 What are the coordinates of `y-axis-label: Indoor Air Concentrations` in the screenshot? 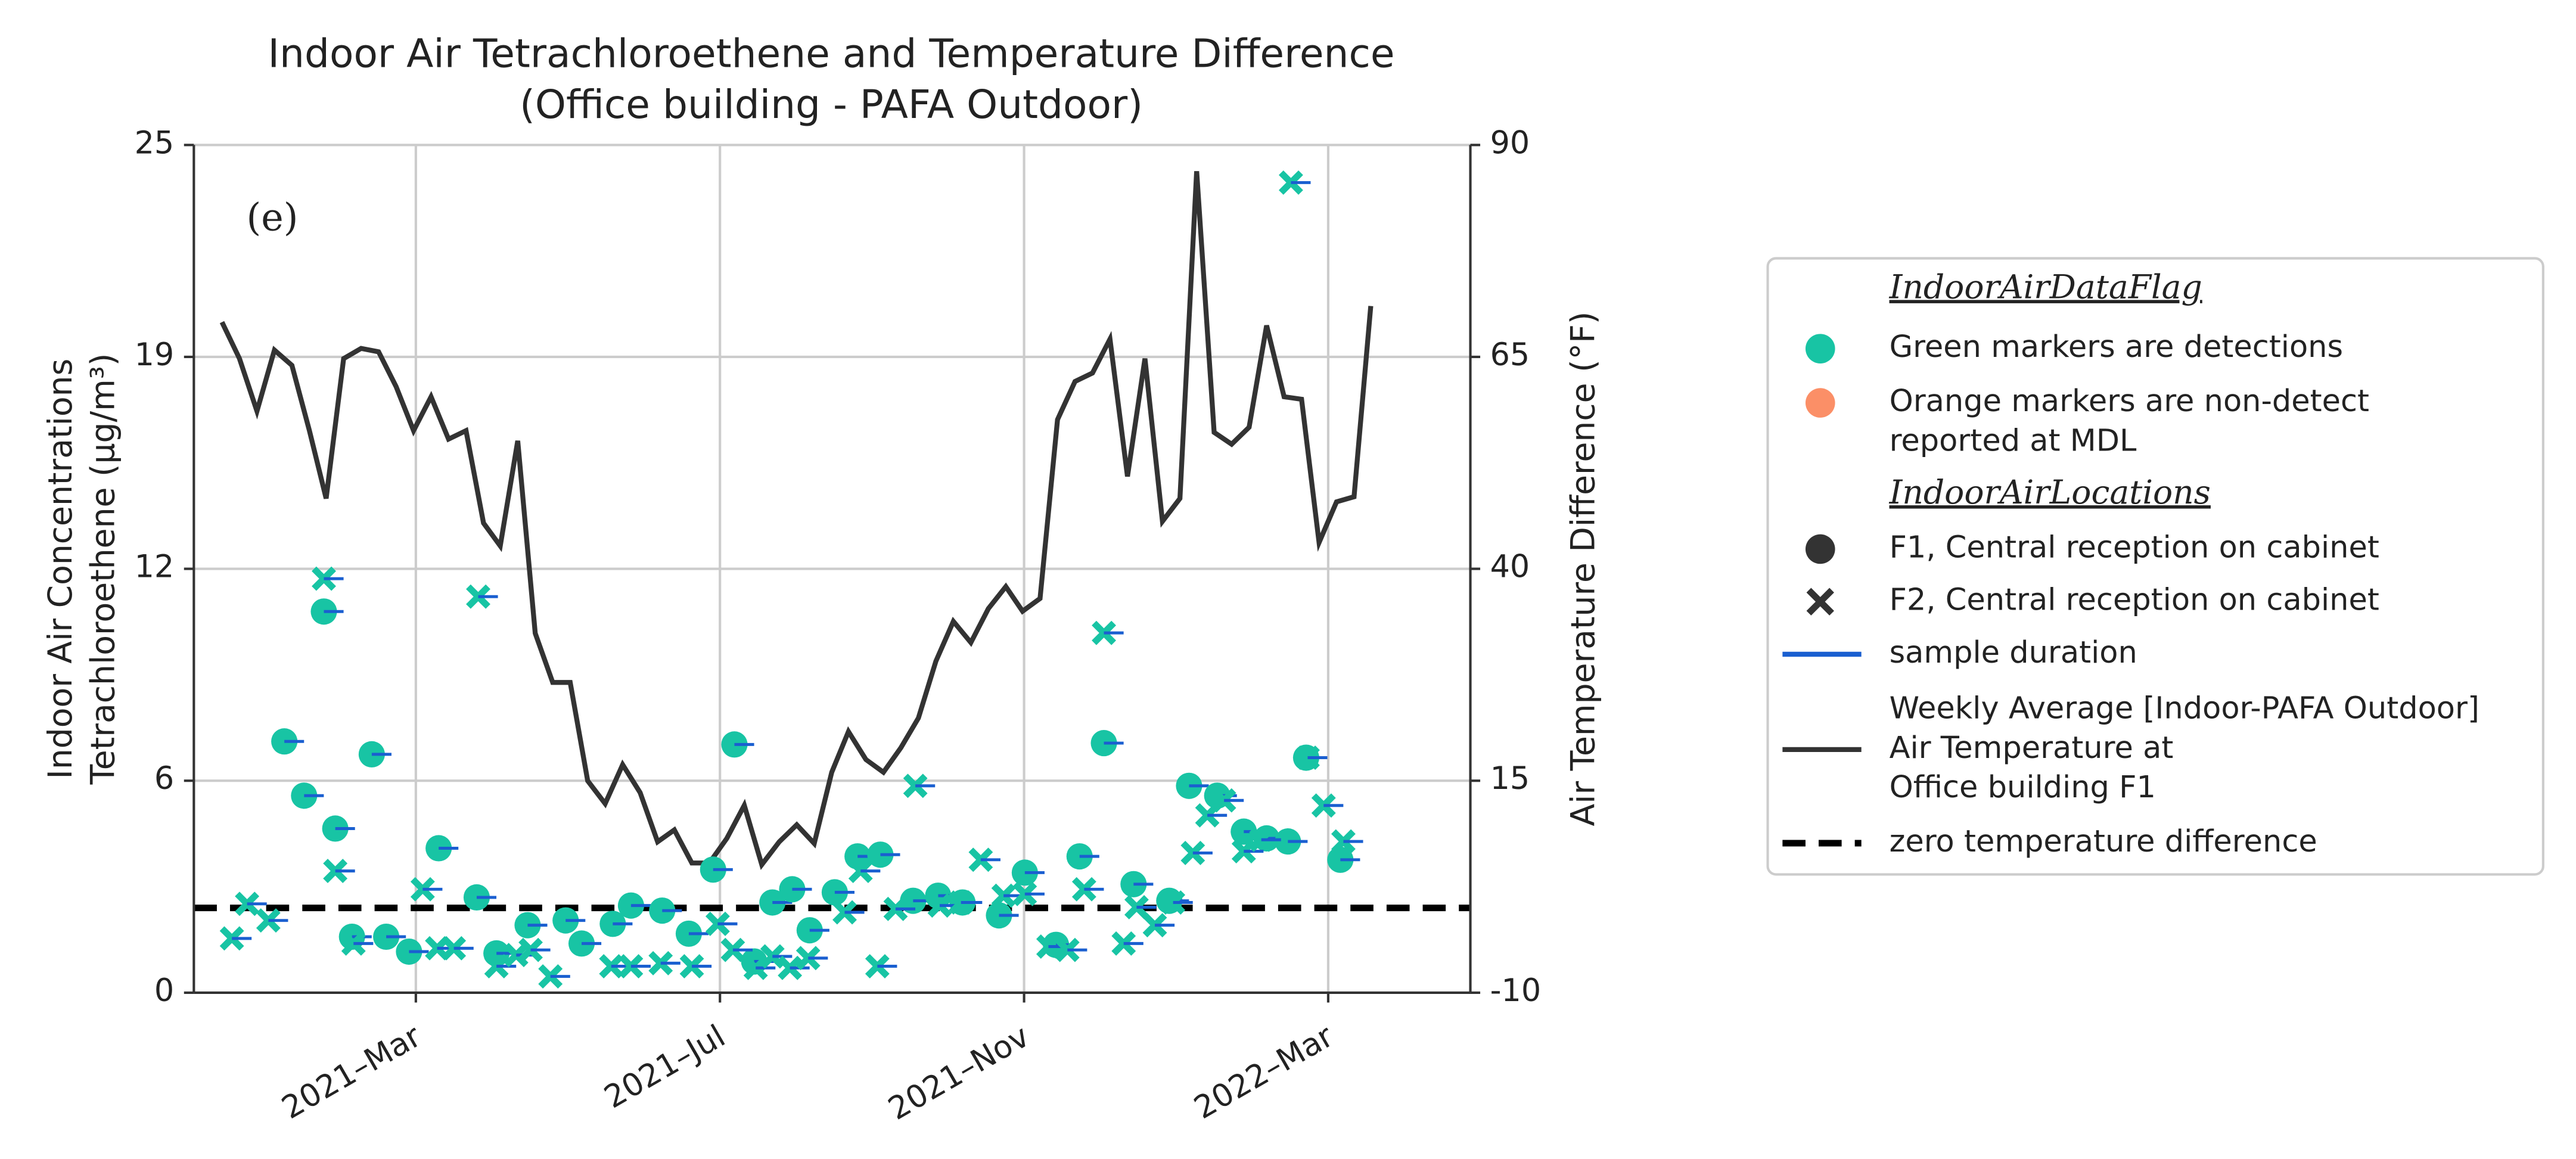 It's located at (61, 569).